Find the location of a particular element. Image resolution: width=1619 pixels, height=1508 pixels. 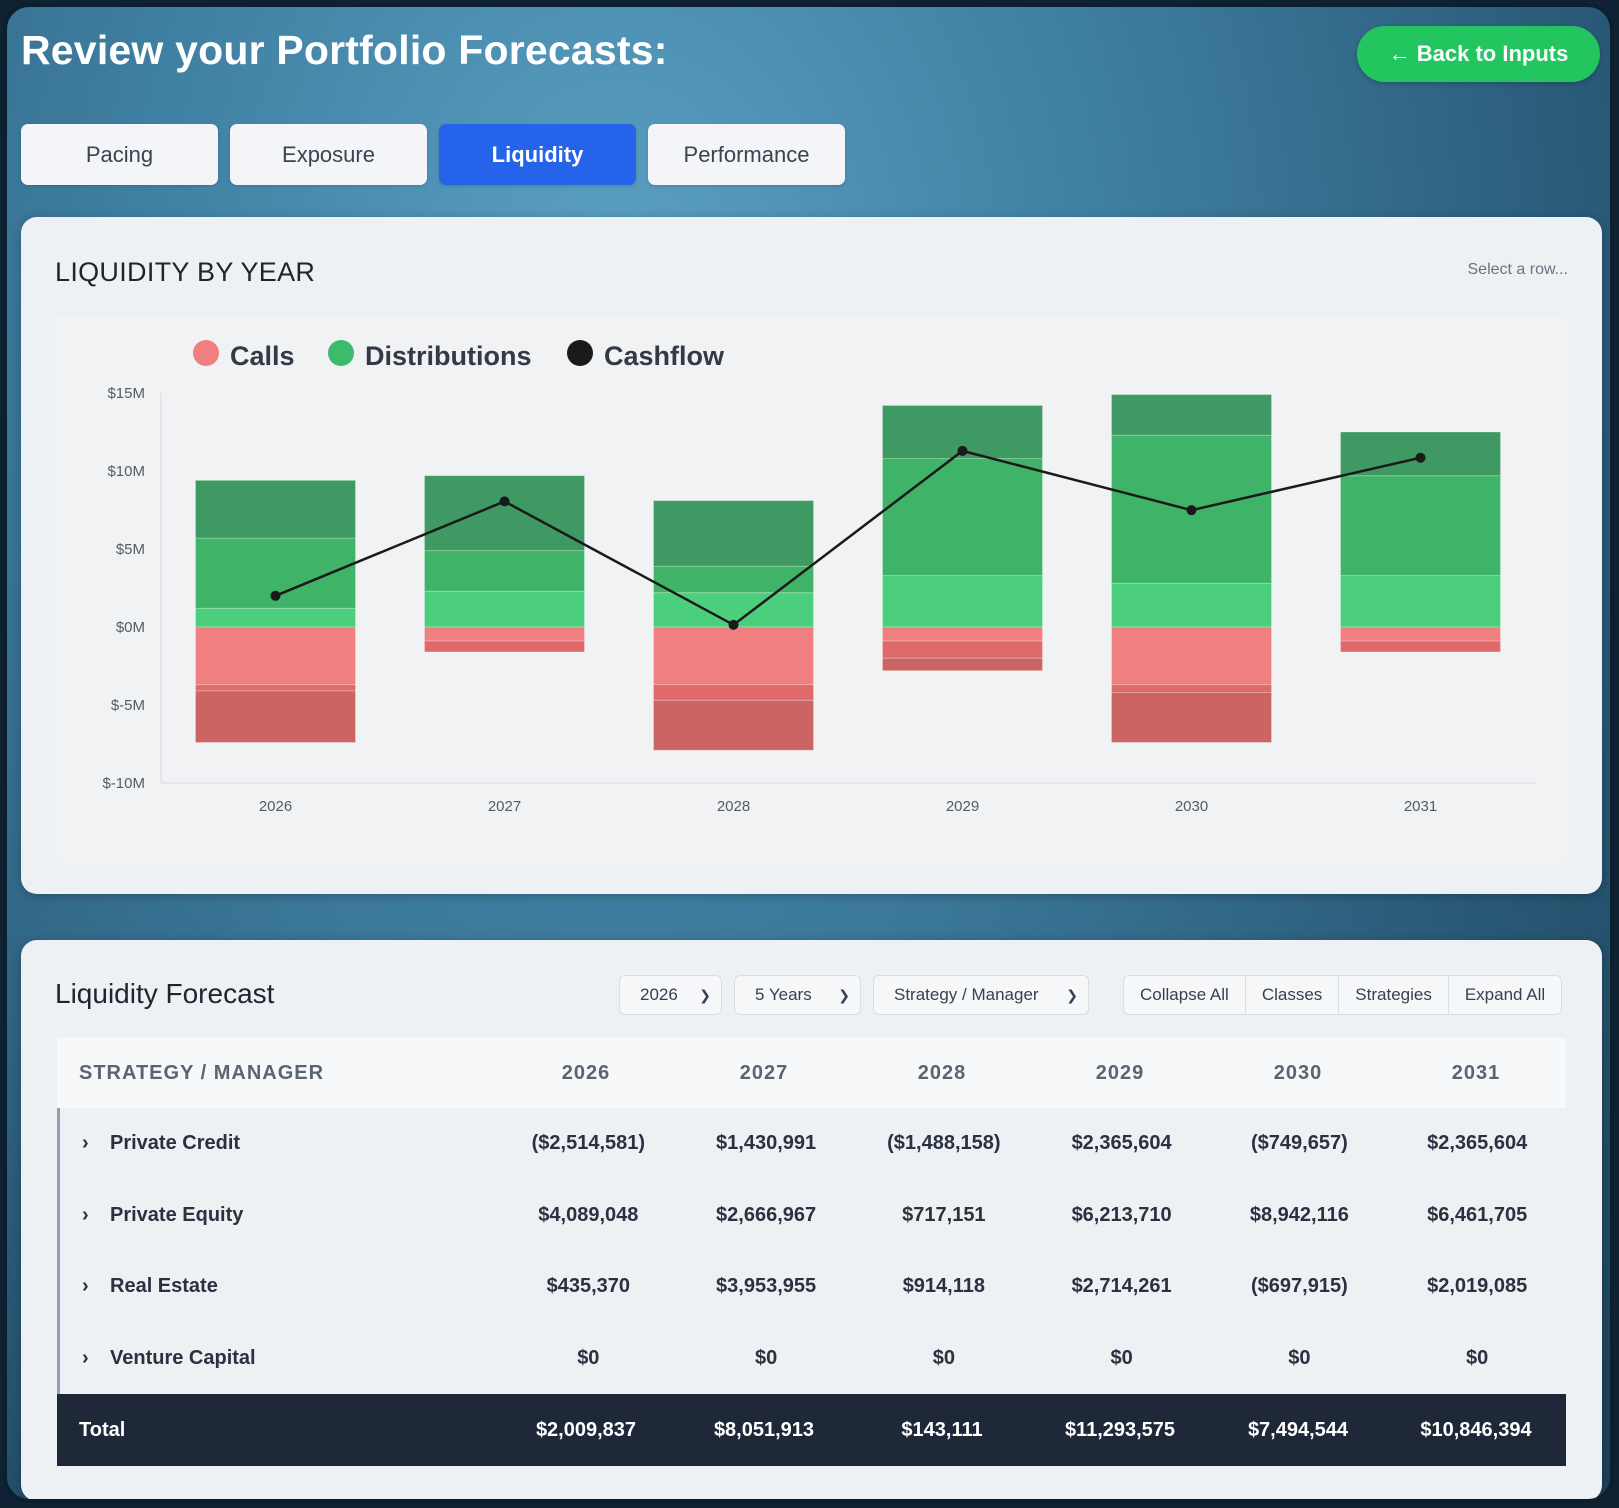

cashflow-line is located at coordinates (848, 538).